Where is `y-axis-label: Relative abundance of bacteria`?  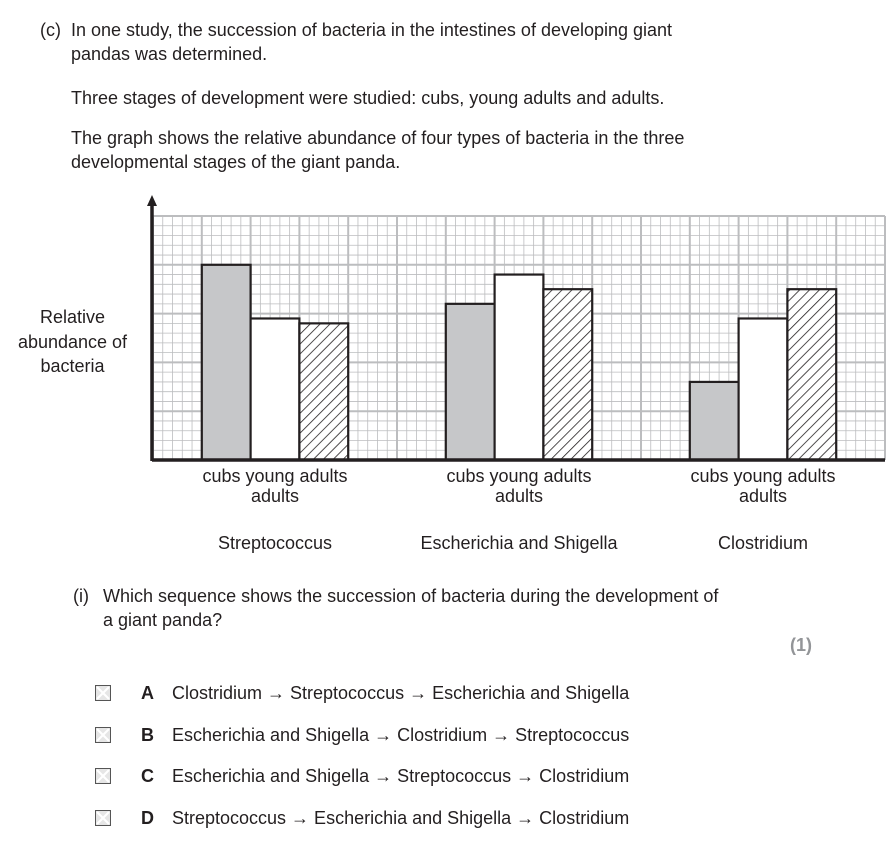 y-axis-label: Relative abundance of bacteria is located at coordinates (72, 342).